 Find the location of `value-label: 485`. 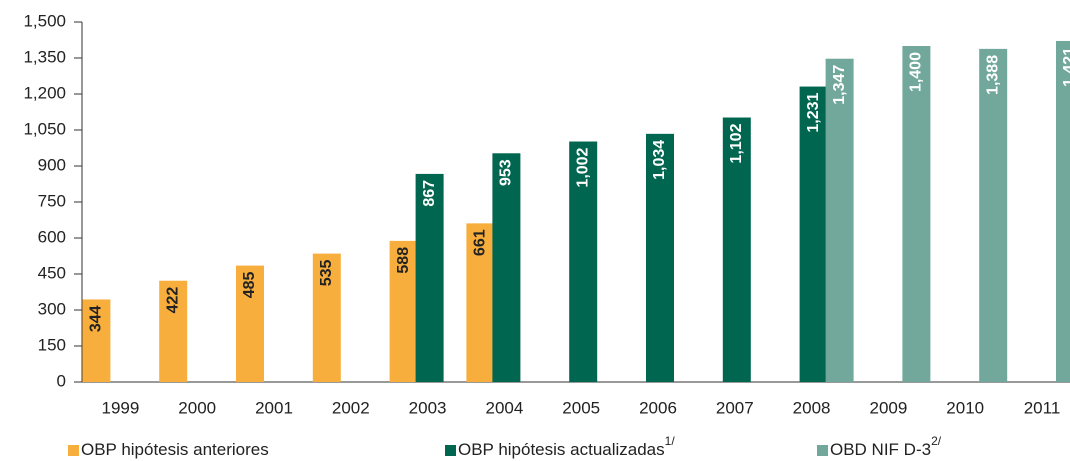

value-label: 485 is located at coordinates (249, 285).